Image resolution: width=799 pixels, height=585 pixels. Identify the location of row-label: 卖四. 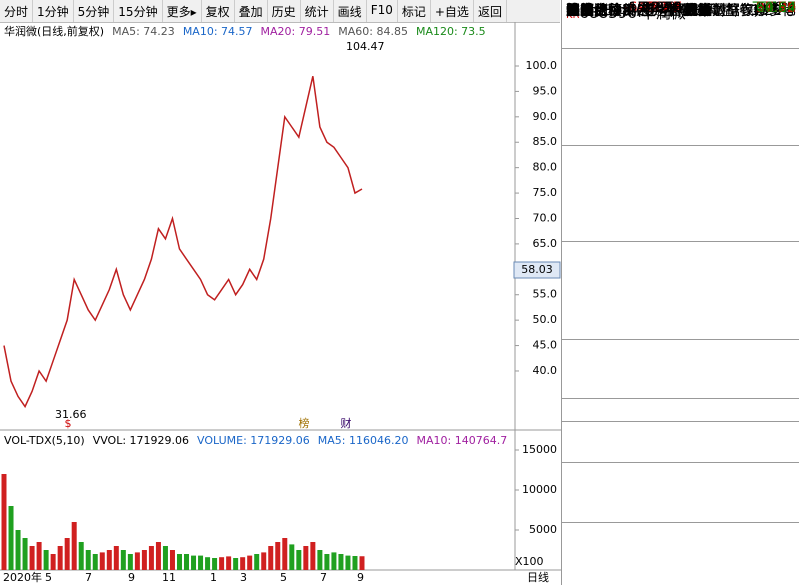
(580, 11).